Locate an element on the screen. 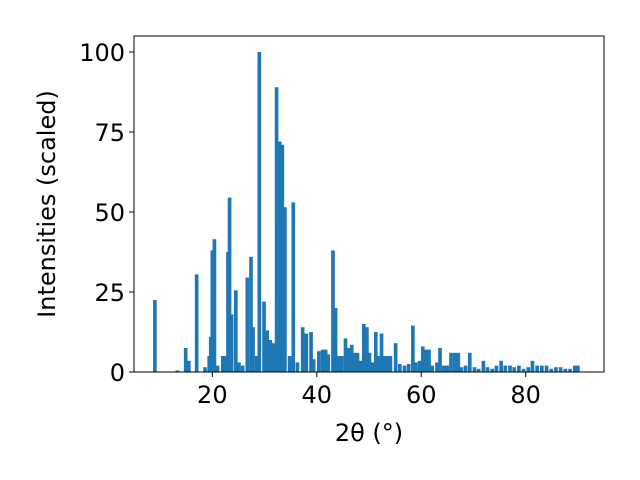 Image resolution: width=640 pixels, height=480 pixels. y-tick-label-4: 100 is located at coordinates (102, 53).